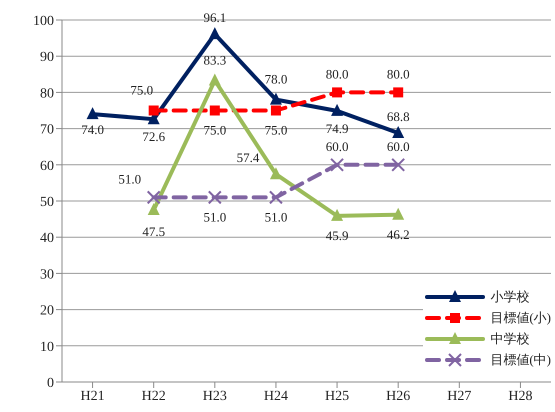 The image size is (555, 412). I want to click on y-tick-label: 90, so click(47, 58).